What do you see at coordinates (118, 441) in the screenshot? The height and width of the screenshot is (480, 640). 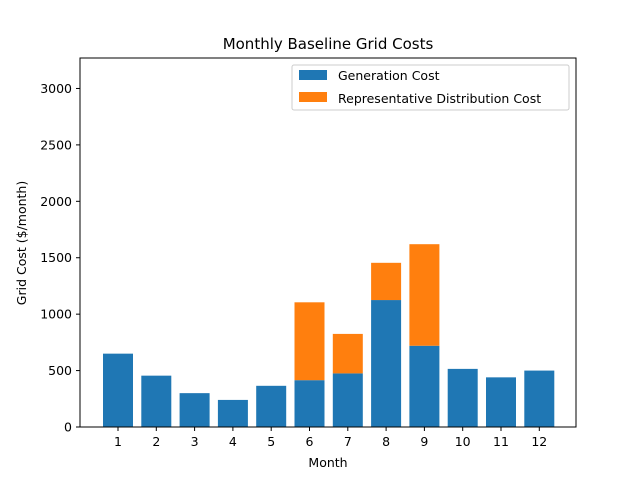 I see `x-tick-label: 1` at bounding box center [118, 441].